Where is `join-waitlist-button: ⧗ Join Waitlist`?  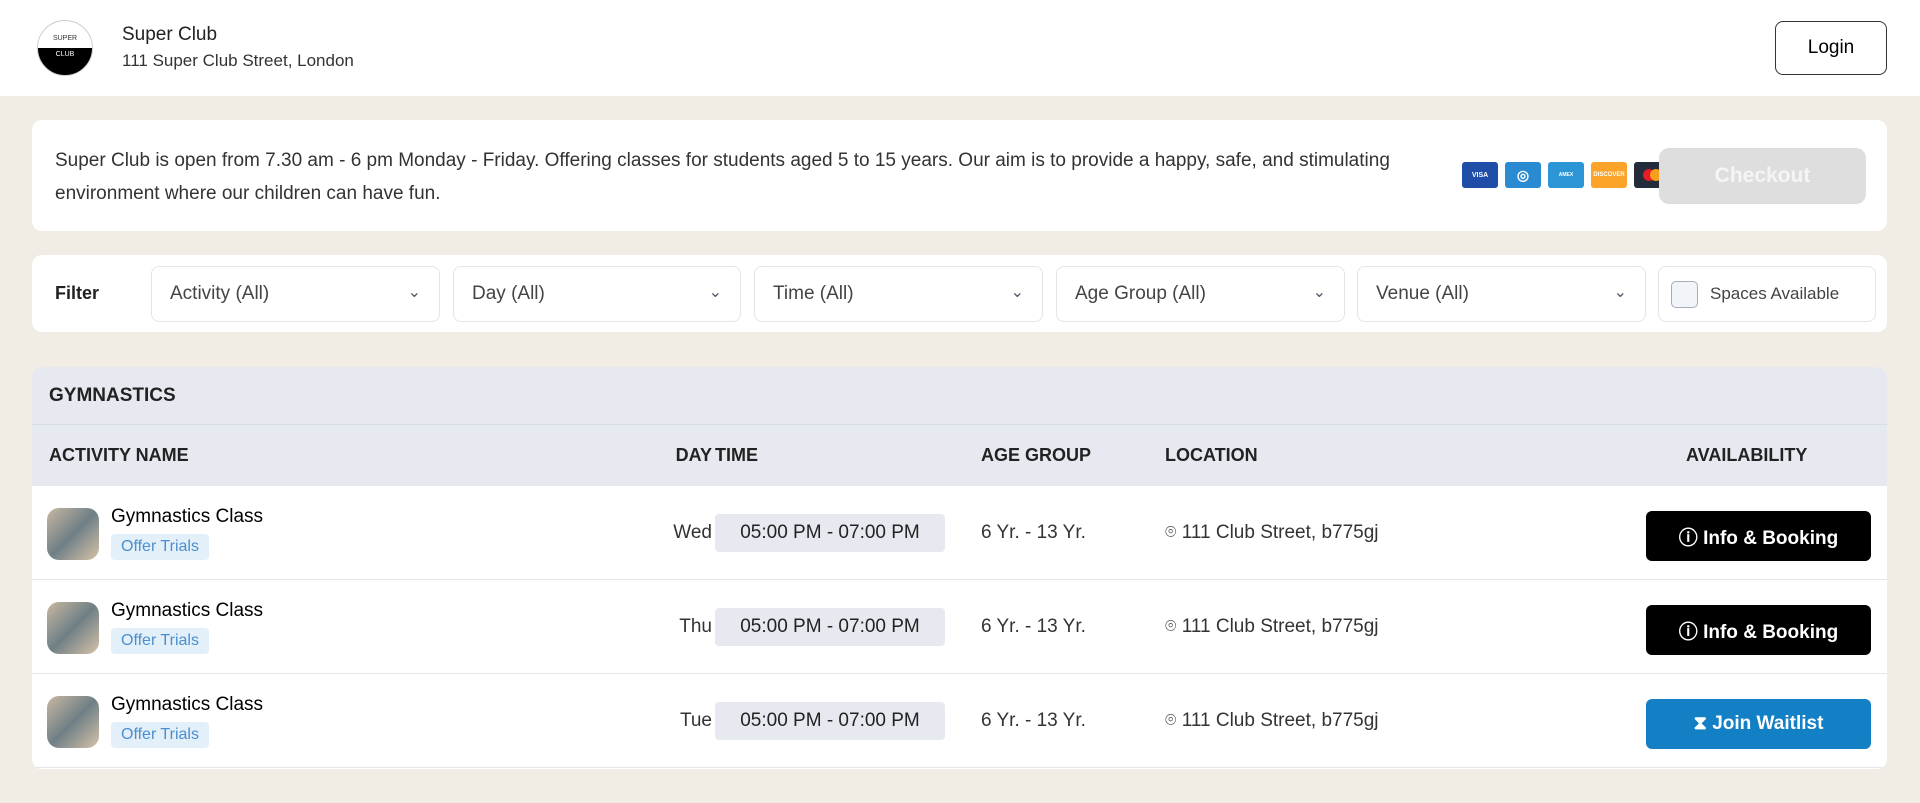
join-waitlist-button: ⧗ Join Waitlist is located at coordinates (1758, 724).